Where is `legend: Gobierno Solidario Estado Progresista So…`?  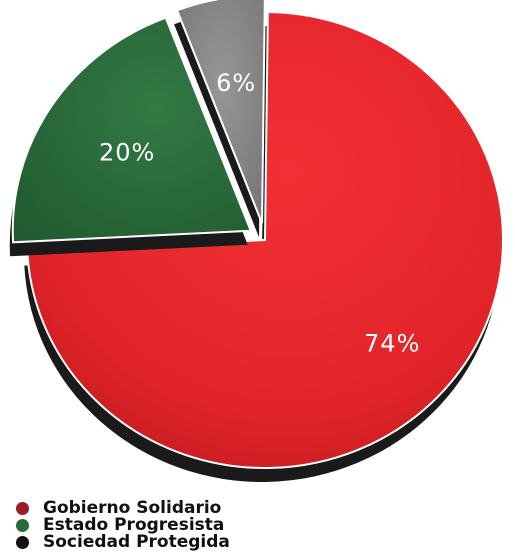 legend: Gobierno Solidario Estado Progresista So… is located at coordinates (123, 525).